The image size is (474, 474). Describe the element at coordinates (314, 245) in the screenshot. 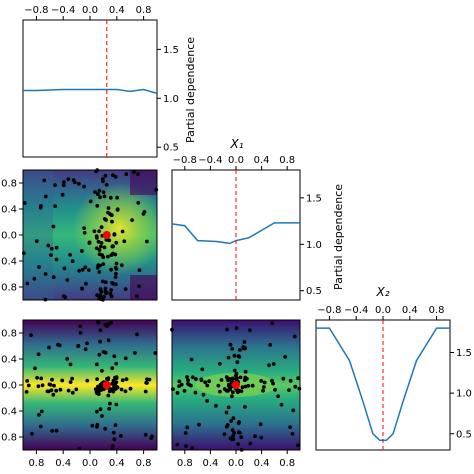

I see `y-tick-label: 1.0` at that location.